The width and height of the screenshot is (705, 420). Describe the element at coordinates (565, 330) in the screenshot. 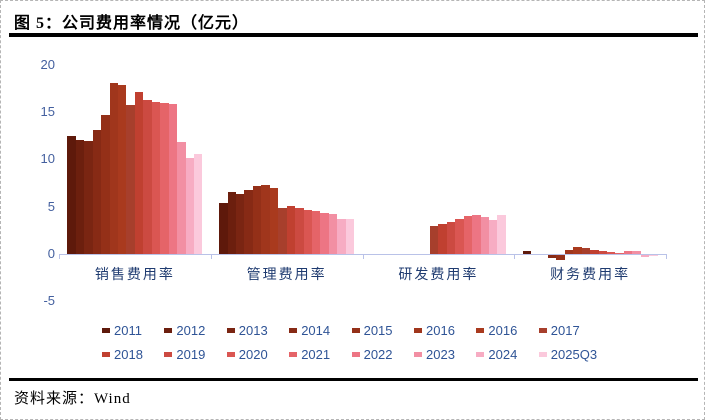

I see `legend-label: 2017` at that location.